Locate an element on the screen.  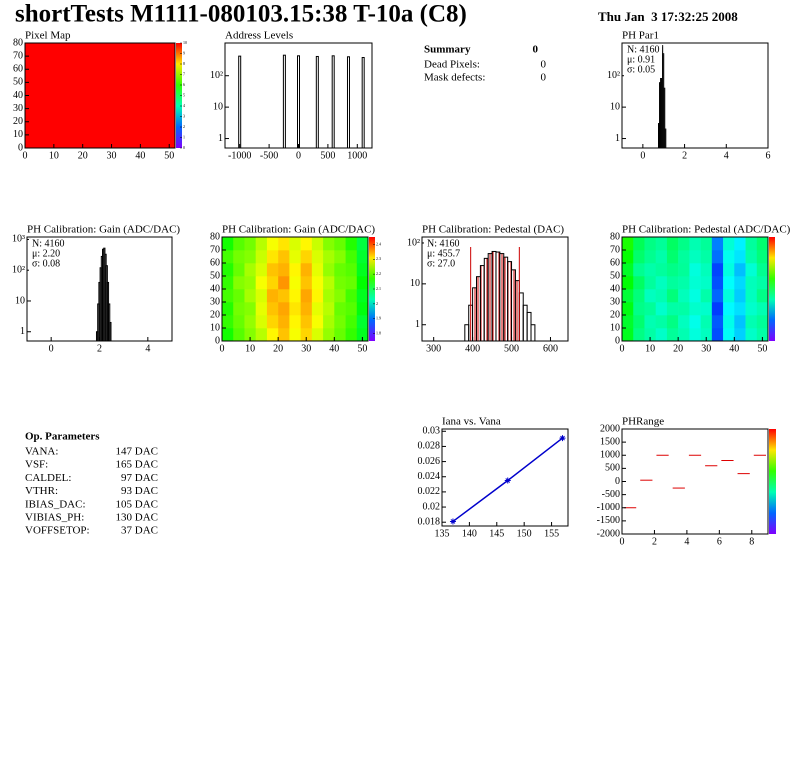
y-tick-label: -2000 is located at coordinates (608, 533).